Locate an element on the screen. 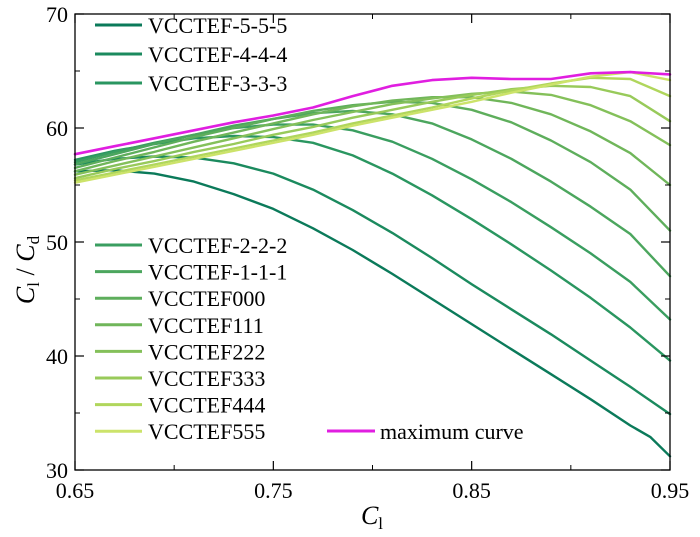 Image resolution: width=700 pixels, height=537 pixels. x-tick-label: 0.95 is located at coordinates (670, 490).